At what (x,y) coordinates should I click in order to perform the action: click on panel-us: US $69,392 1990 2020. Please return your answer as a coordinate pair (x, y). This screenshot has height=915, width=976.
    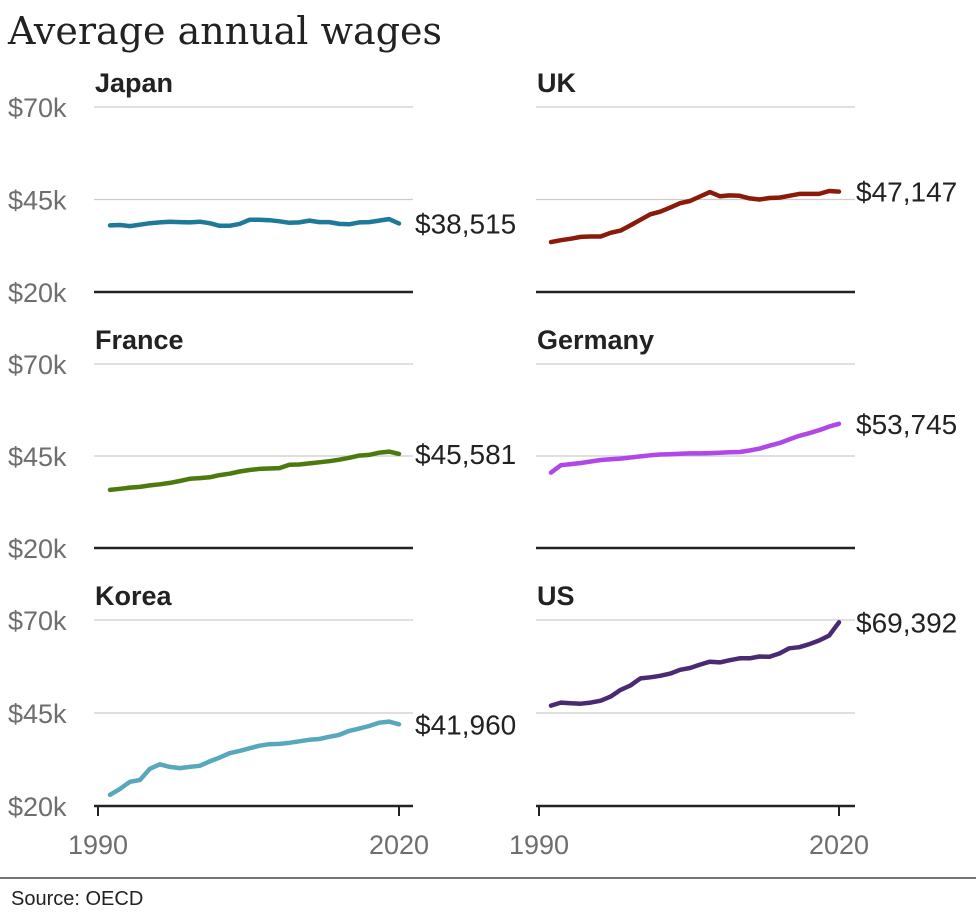
    Looking at the image, I should click on (733, 720).